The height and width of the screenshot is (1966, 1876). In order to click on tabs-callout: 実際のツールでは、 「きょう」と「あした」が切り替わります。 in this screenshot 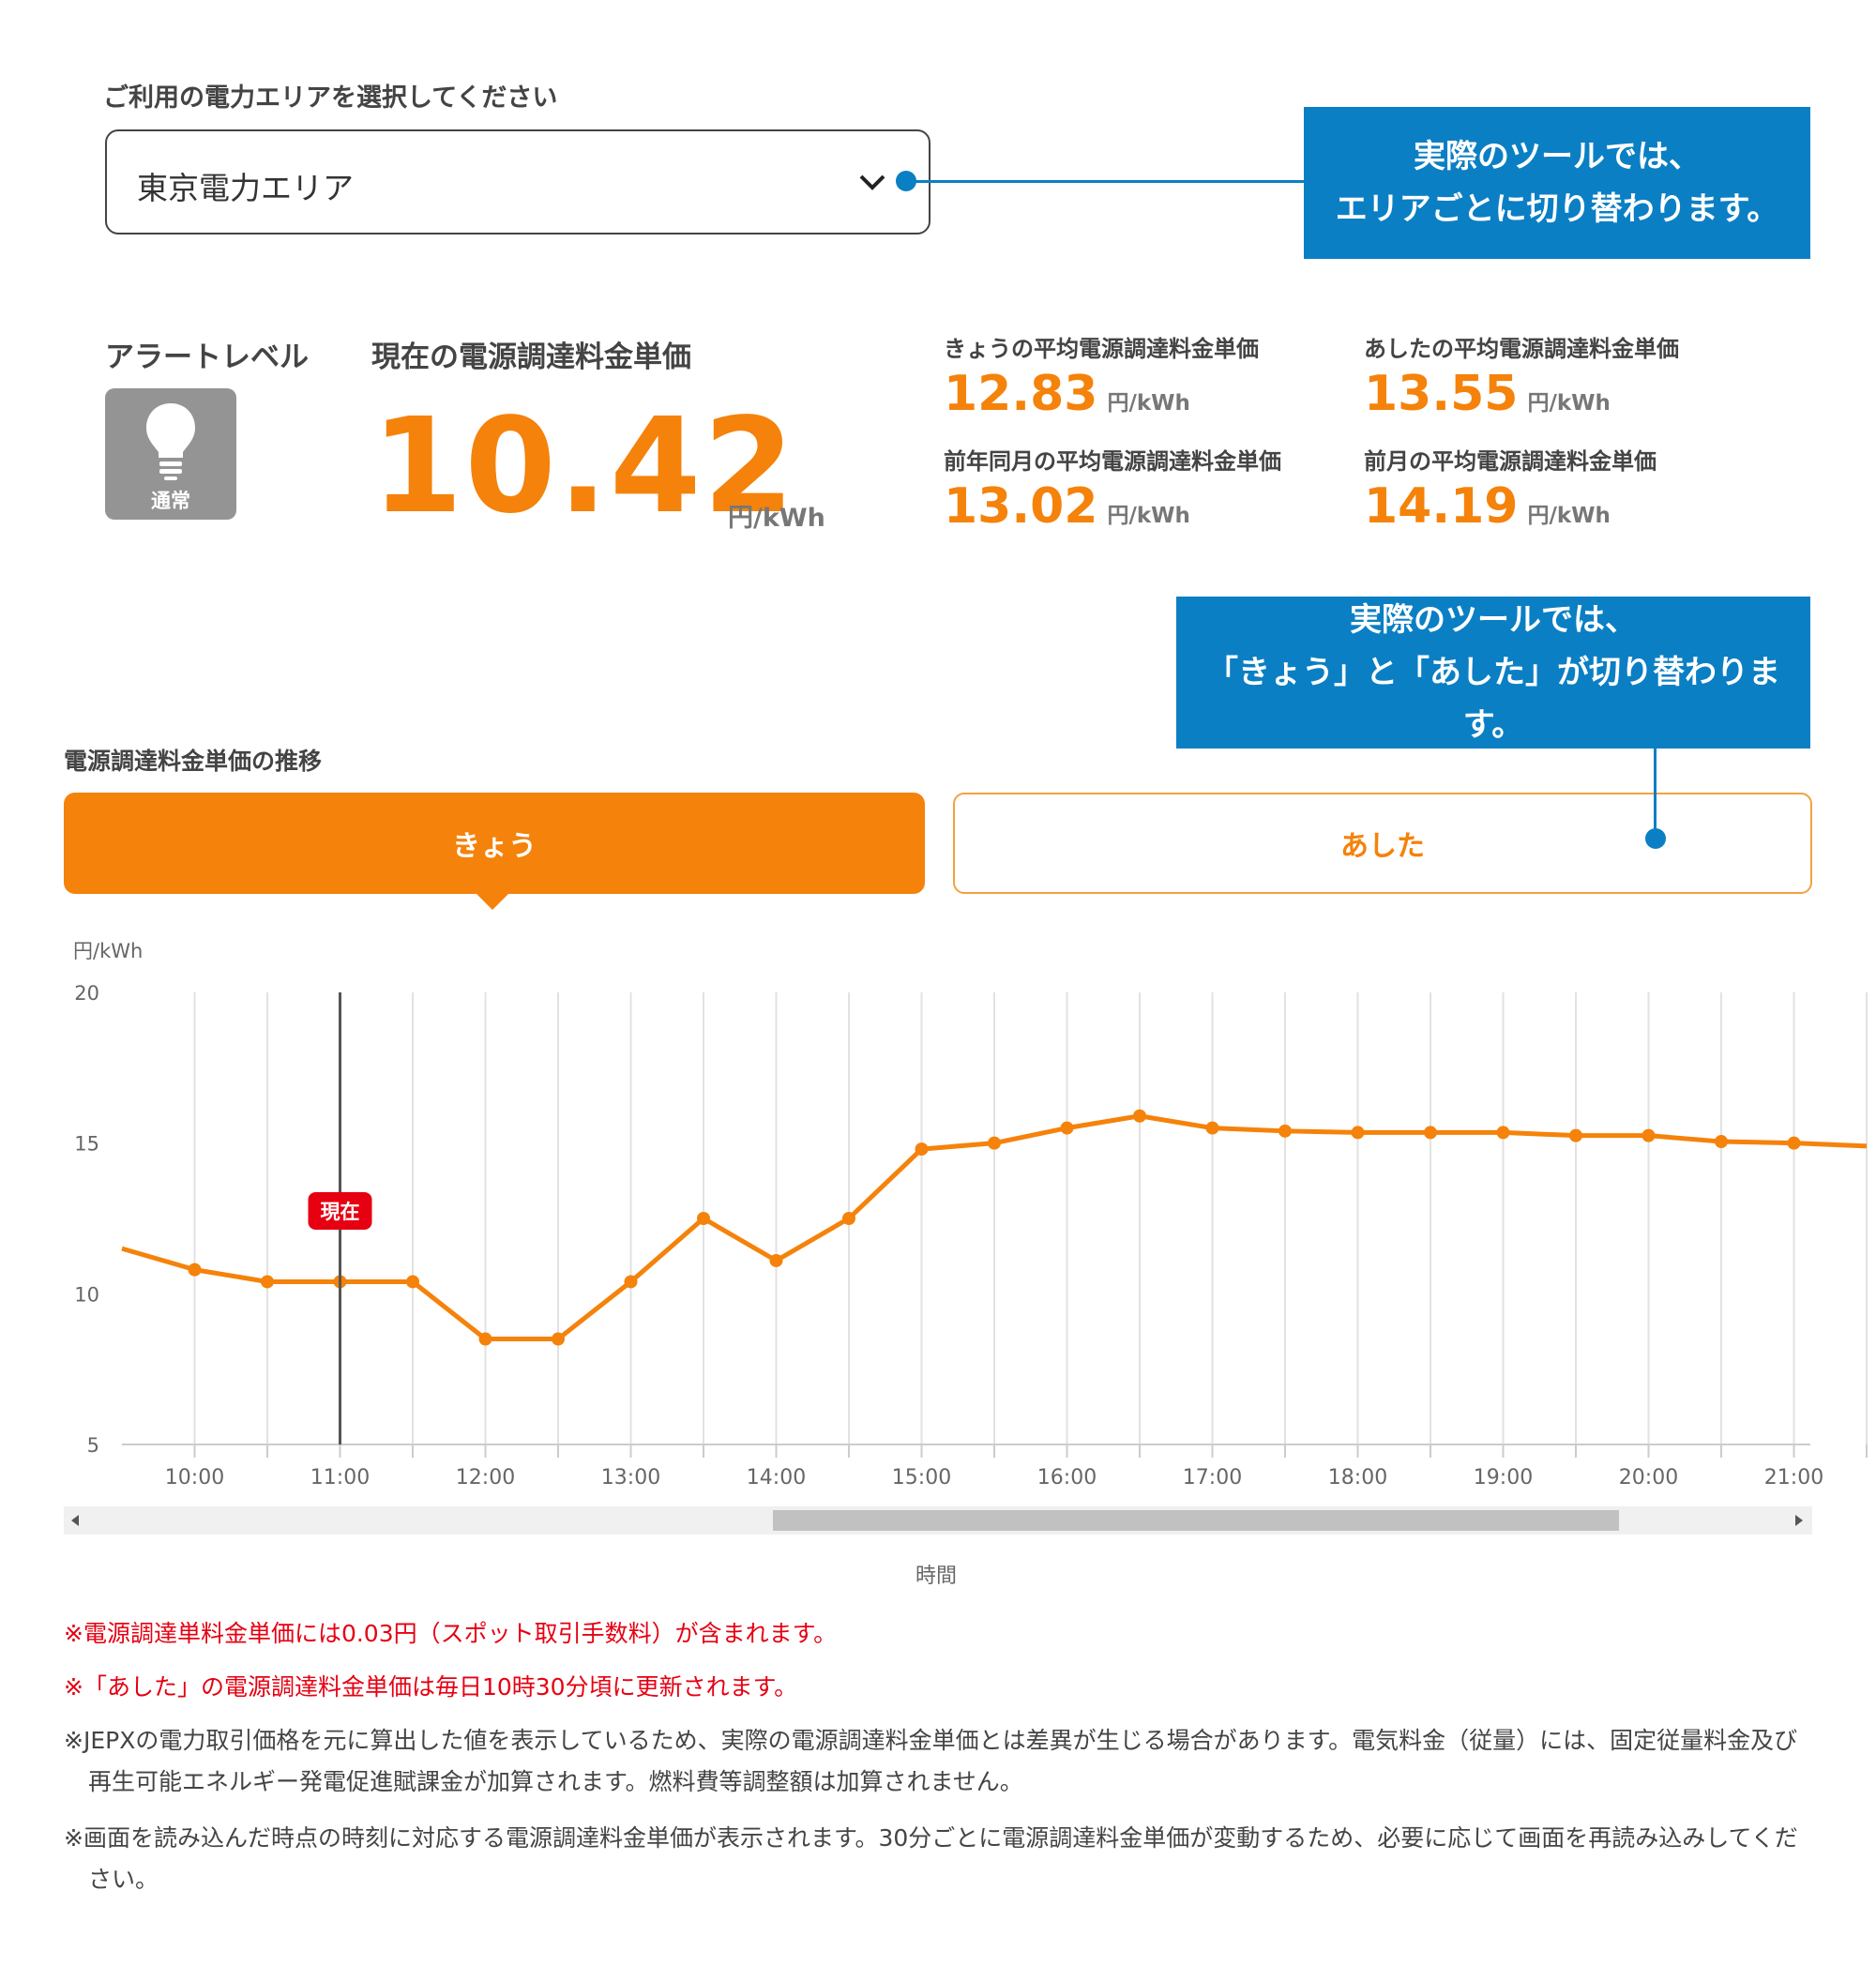, I will do `click(1493, 673)`.